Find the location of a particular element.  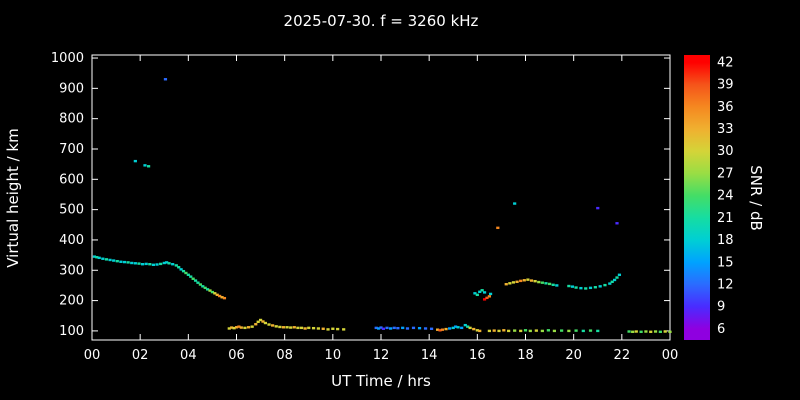

x-axis-label: UT Time / hrs is located at coordinates (381, 381).